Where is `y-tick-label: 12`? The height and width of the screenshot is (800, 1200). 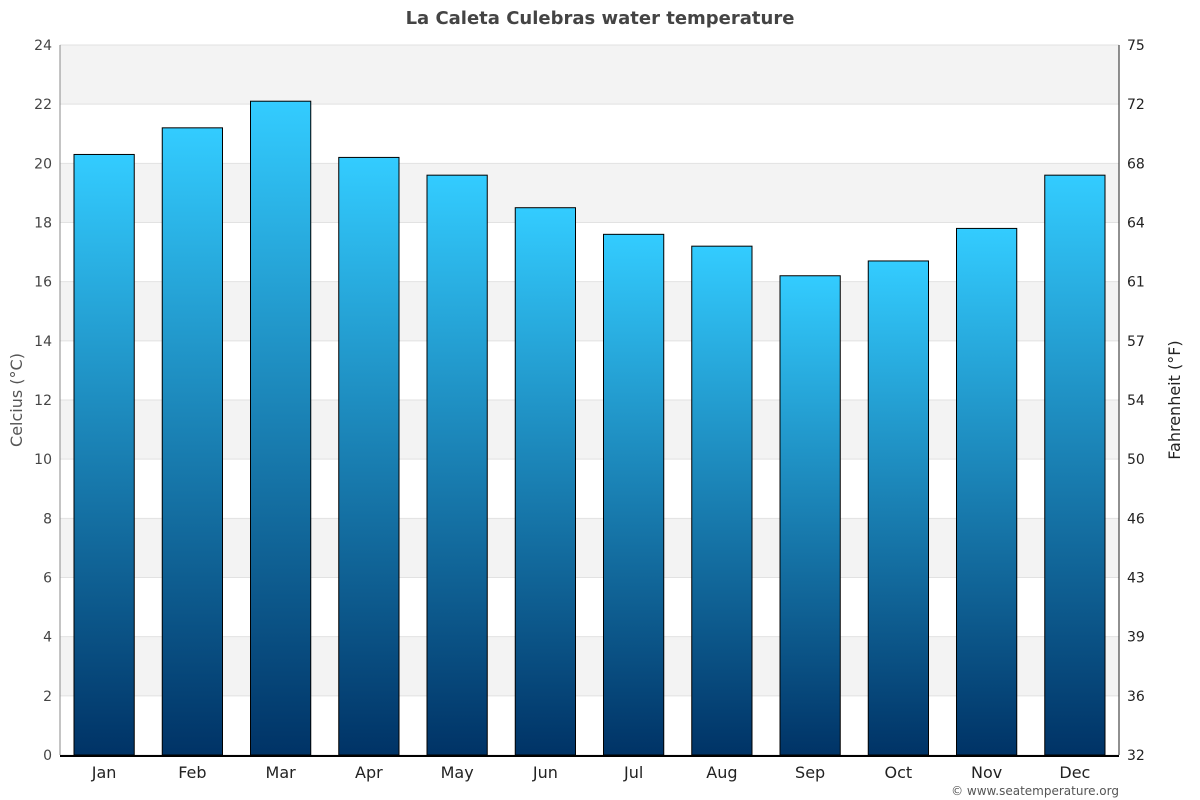
y-tick-label: 12 is located at coordinates (43, 401).